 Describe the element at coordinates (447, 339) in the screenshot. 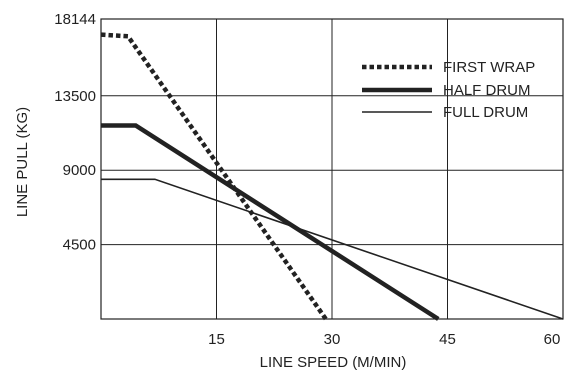

I see `x-tick-label-2: 45` at that location.